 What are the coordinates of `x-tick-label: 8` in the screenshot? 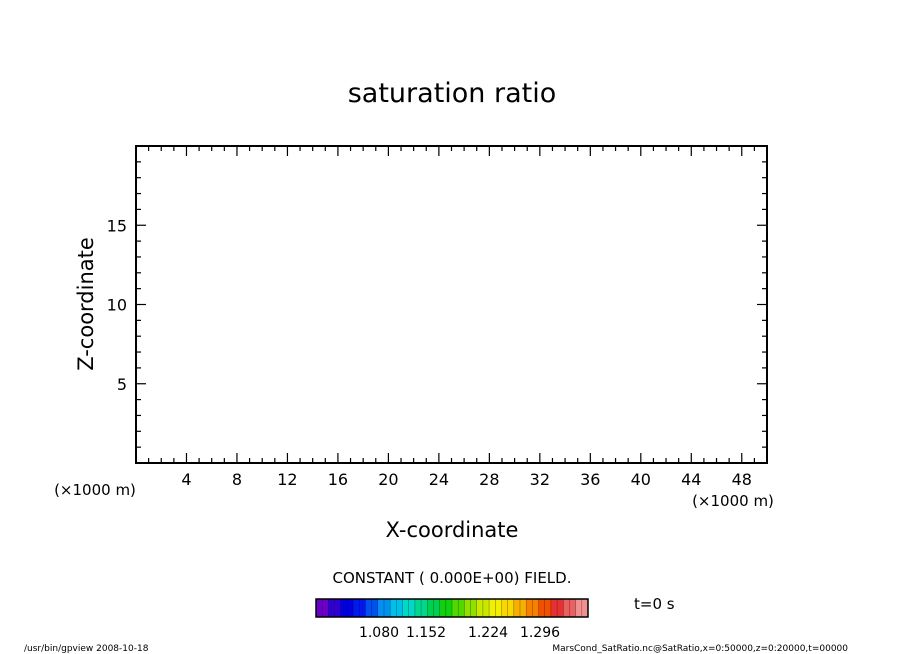 It's located at (237, 479).